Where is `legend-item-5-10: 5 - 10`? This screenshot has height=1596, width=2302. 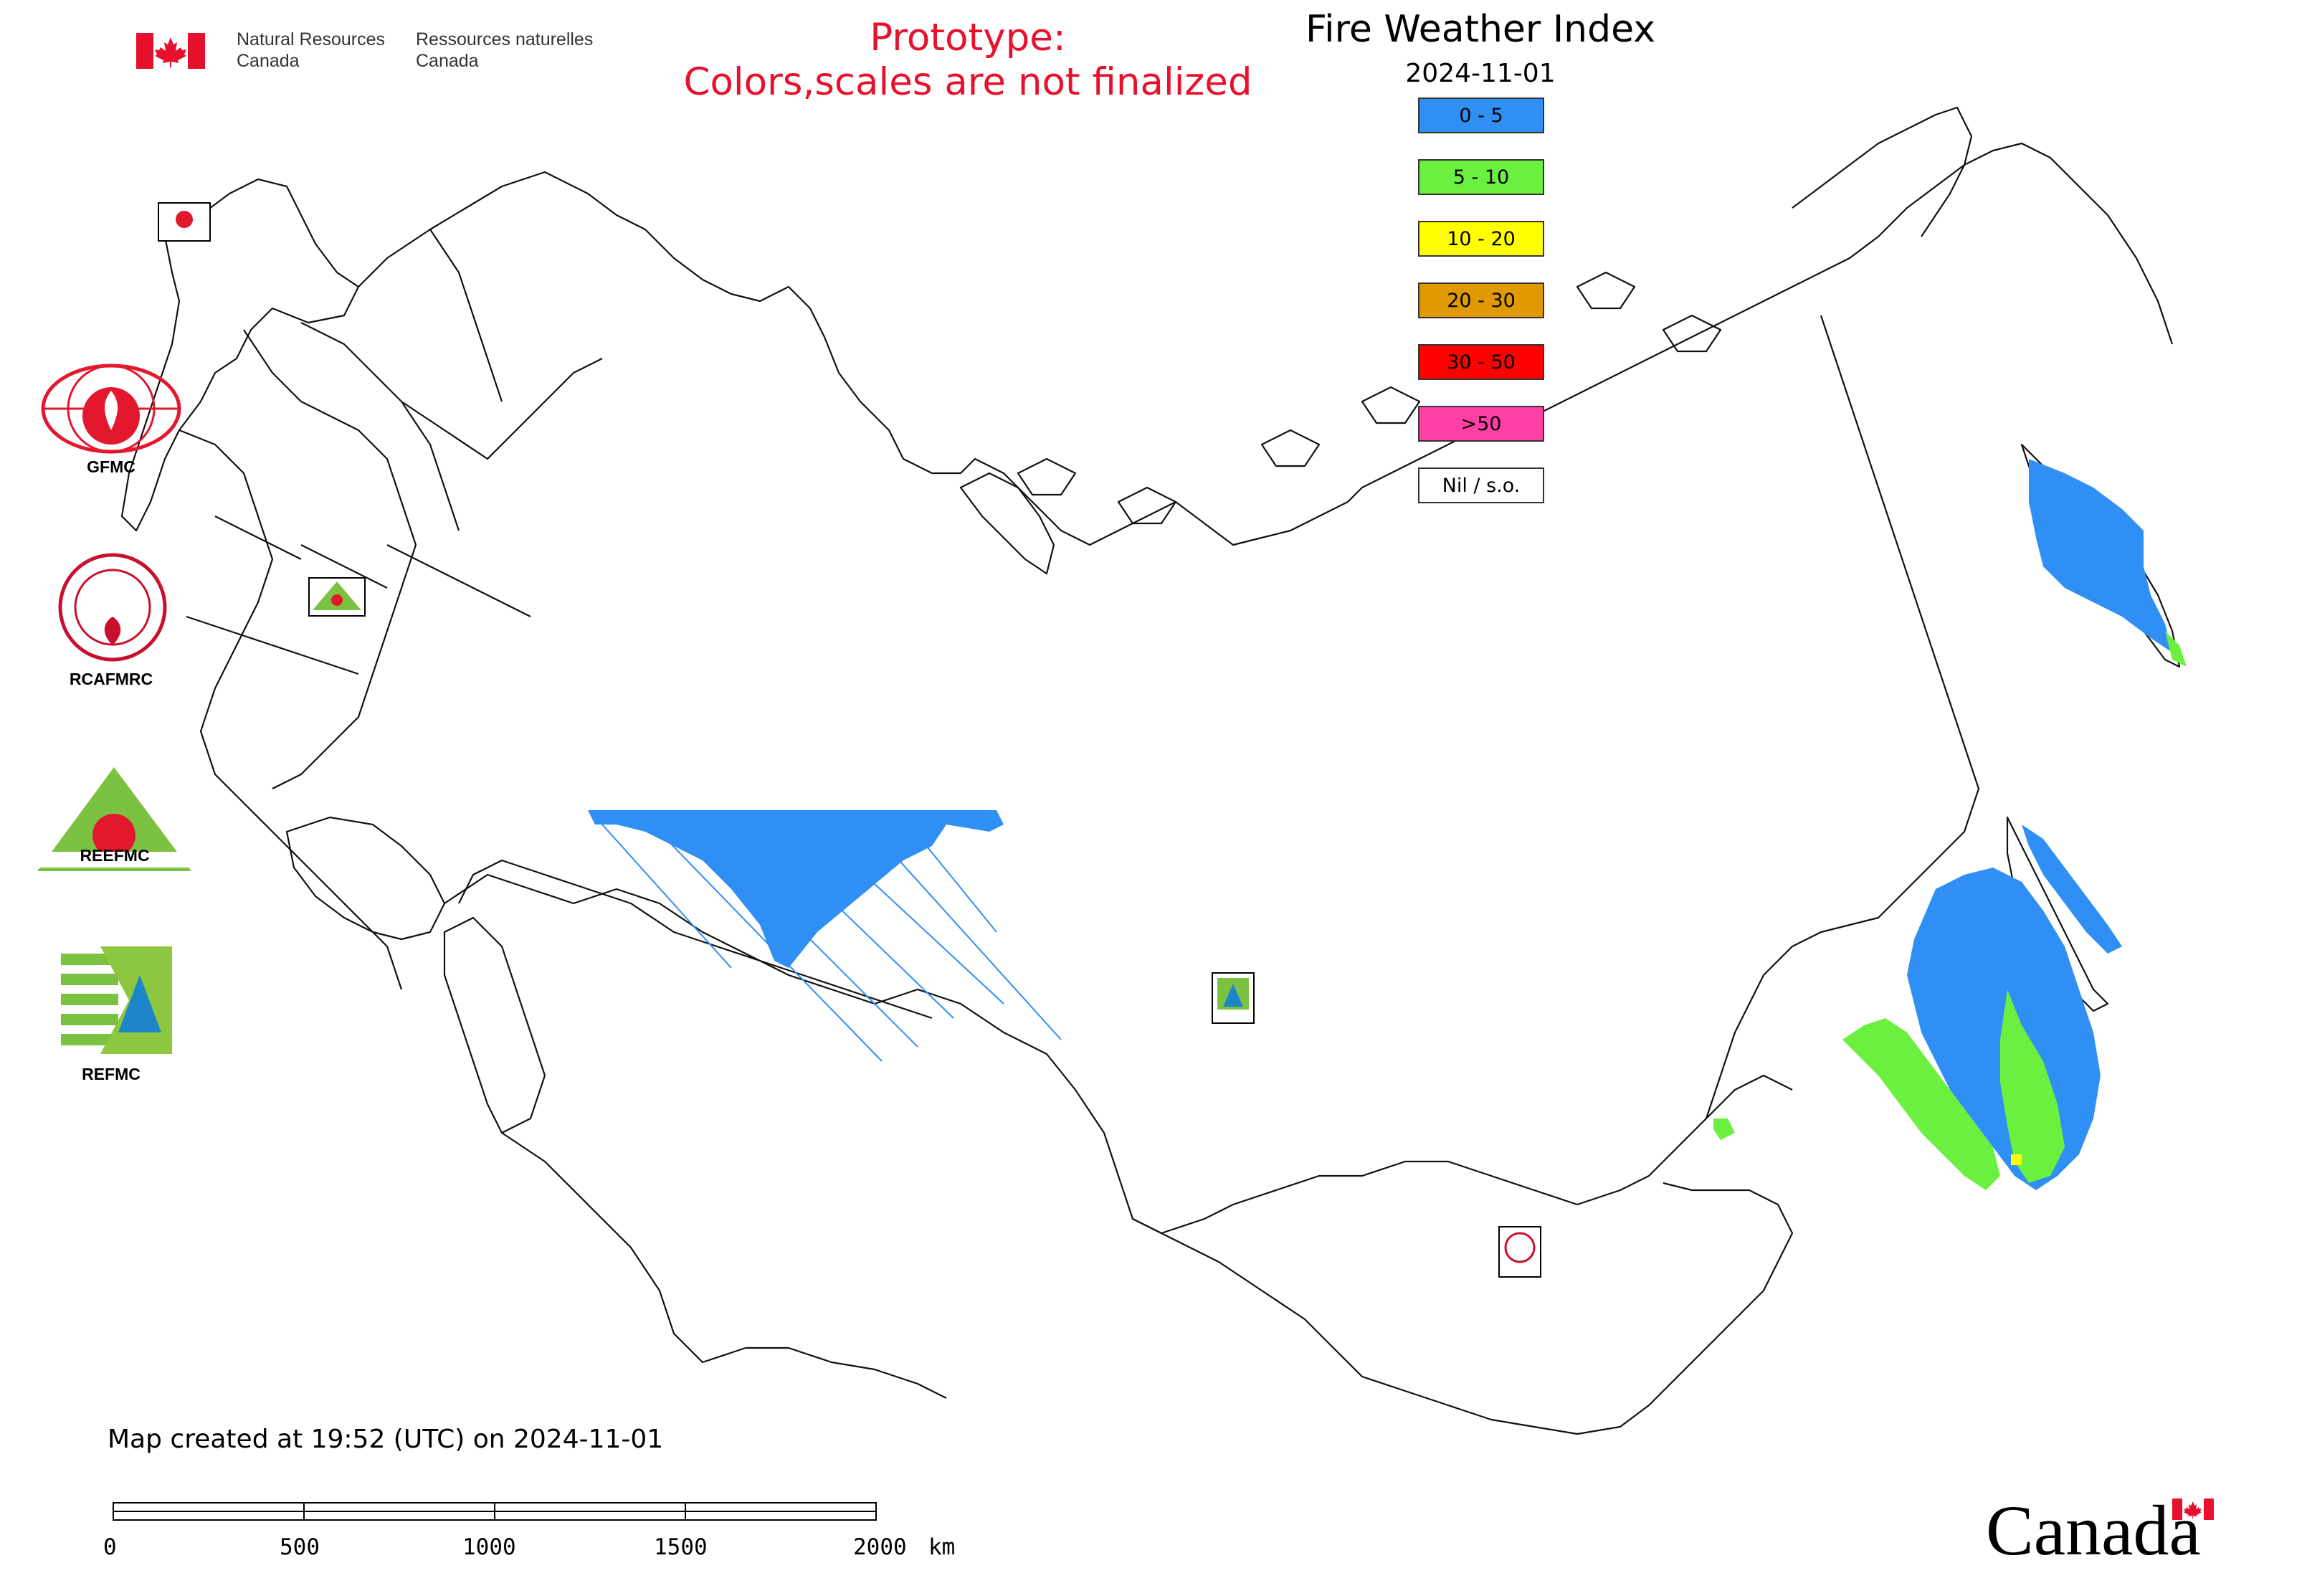
legend-item-5-10: 5 - 10 is located at coordinates (1481, 177).